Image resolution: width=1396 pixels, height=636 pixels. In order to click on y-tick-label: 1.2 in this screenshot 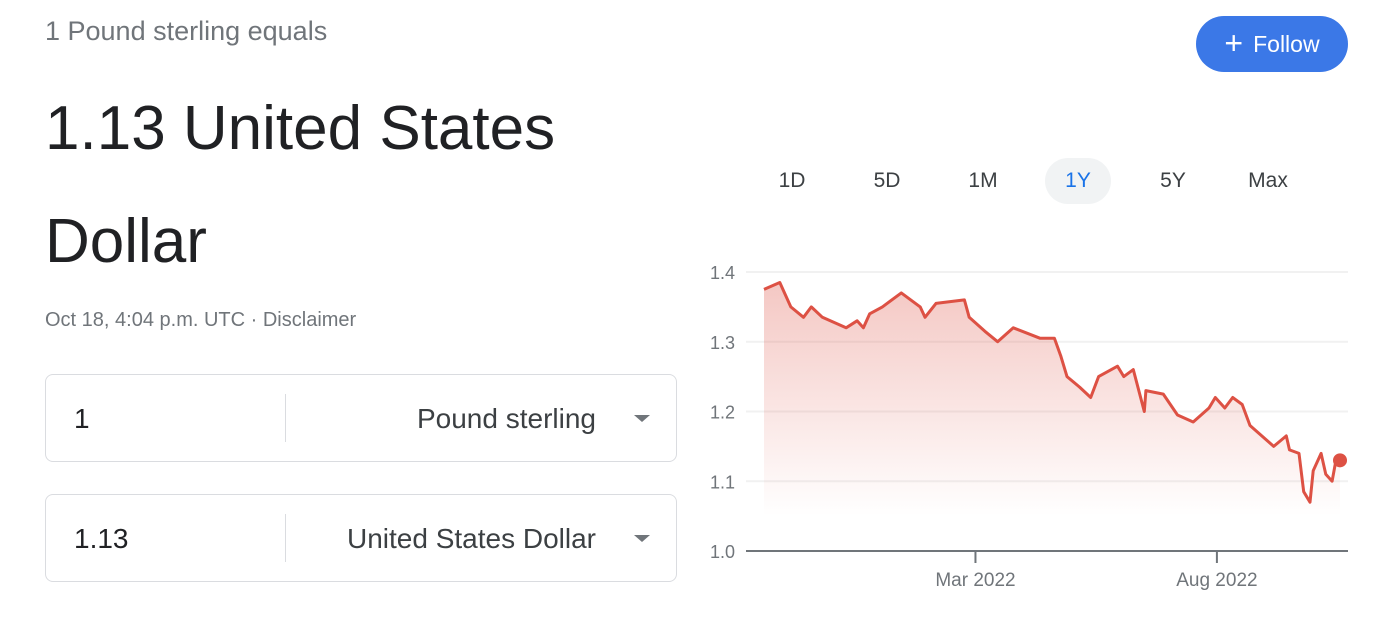, I will do `click(722, 413)`.